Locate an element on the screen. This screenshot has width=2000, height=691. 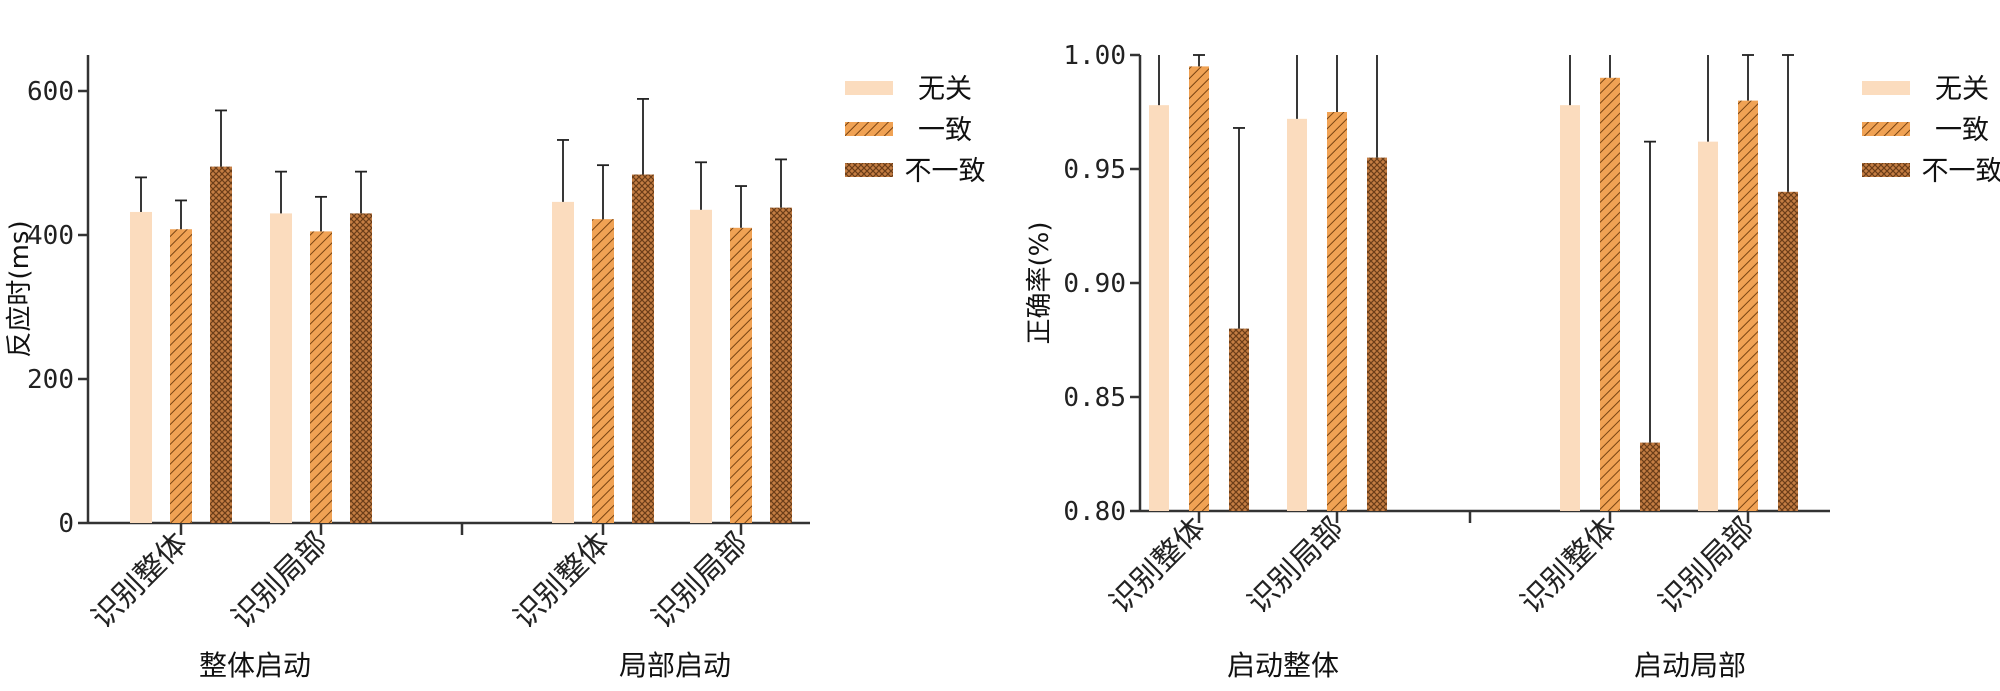
group-label: 启动局部 is located at coordinates (1690, 665).